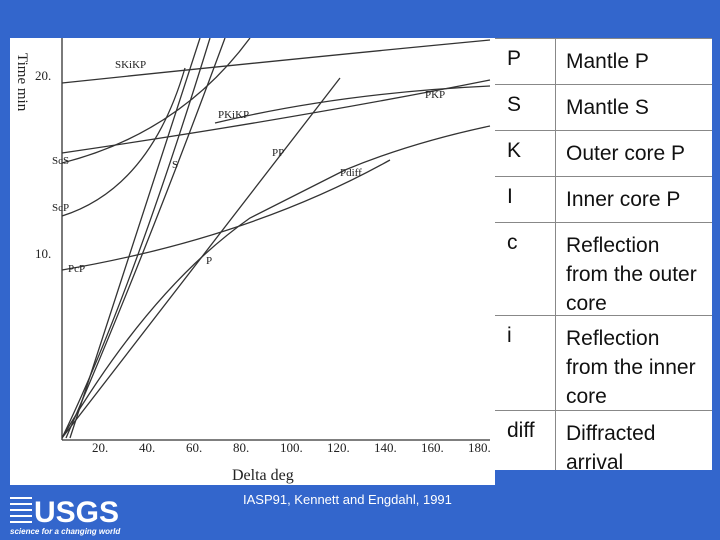  Describe the element at coordinates (209, 261) in the screenshot. I see `phase-label: P` at that location.